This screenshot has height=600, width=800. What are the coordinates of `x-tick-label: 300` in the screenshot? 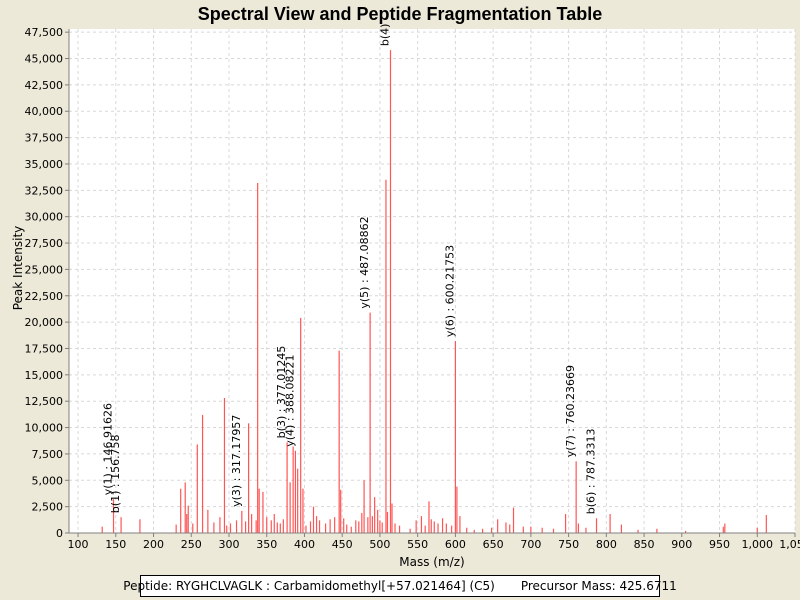 It's located at (228, 544).